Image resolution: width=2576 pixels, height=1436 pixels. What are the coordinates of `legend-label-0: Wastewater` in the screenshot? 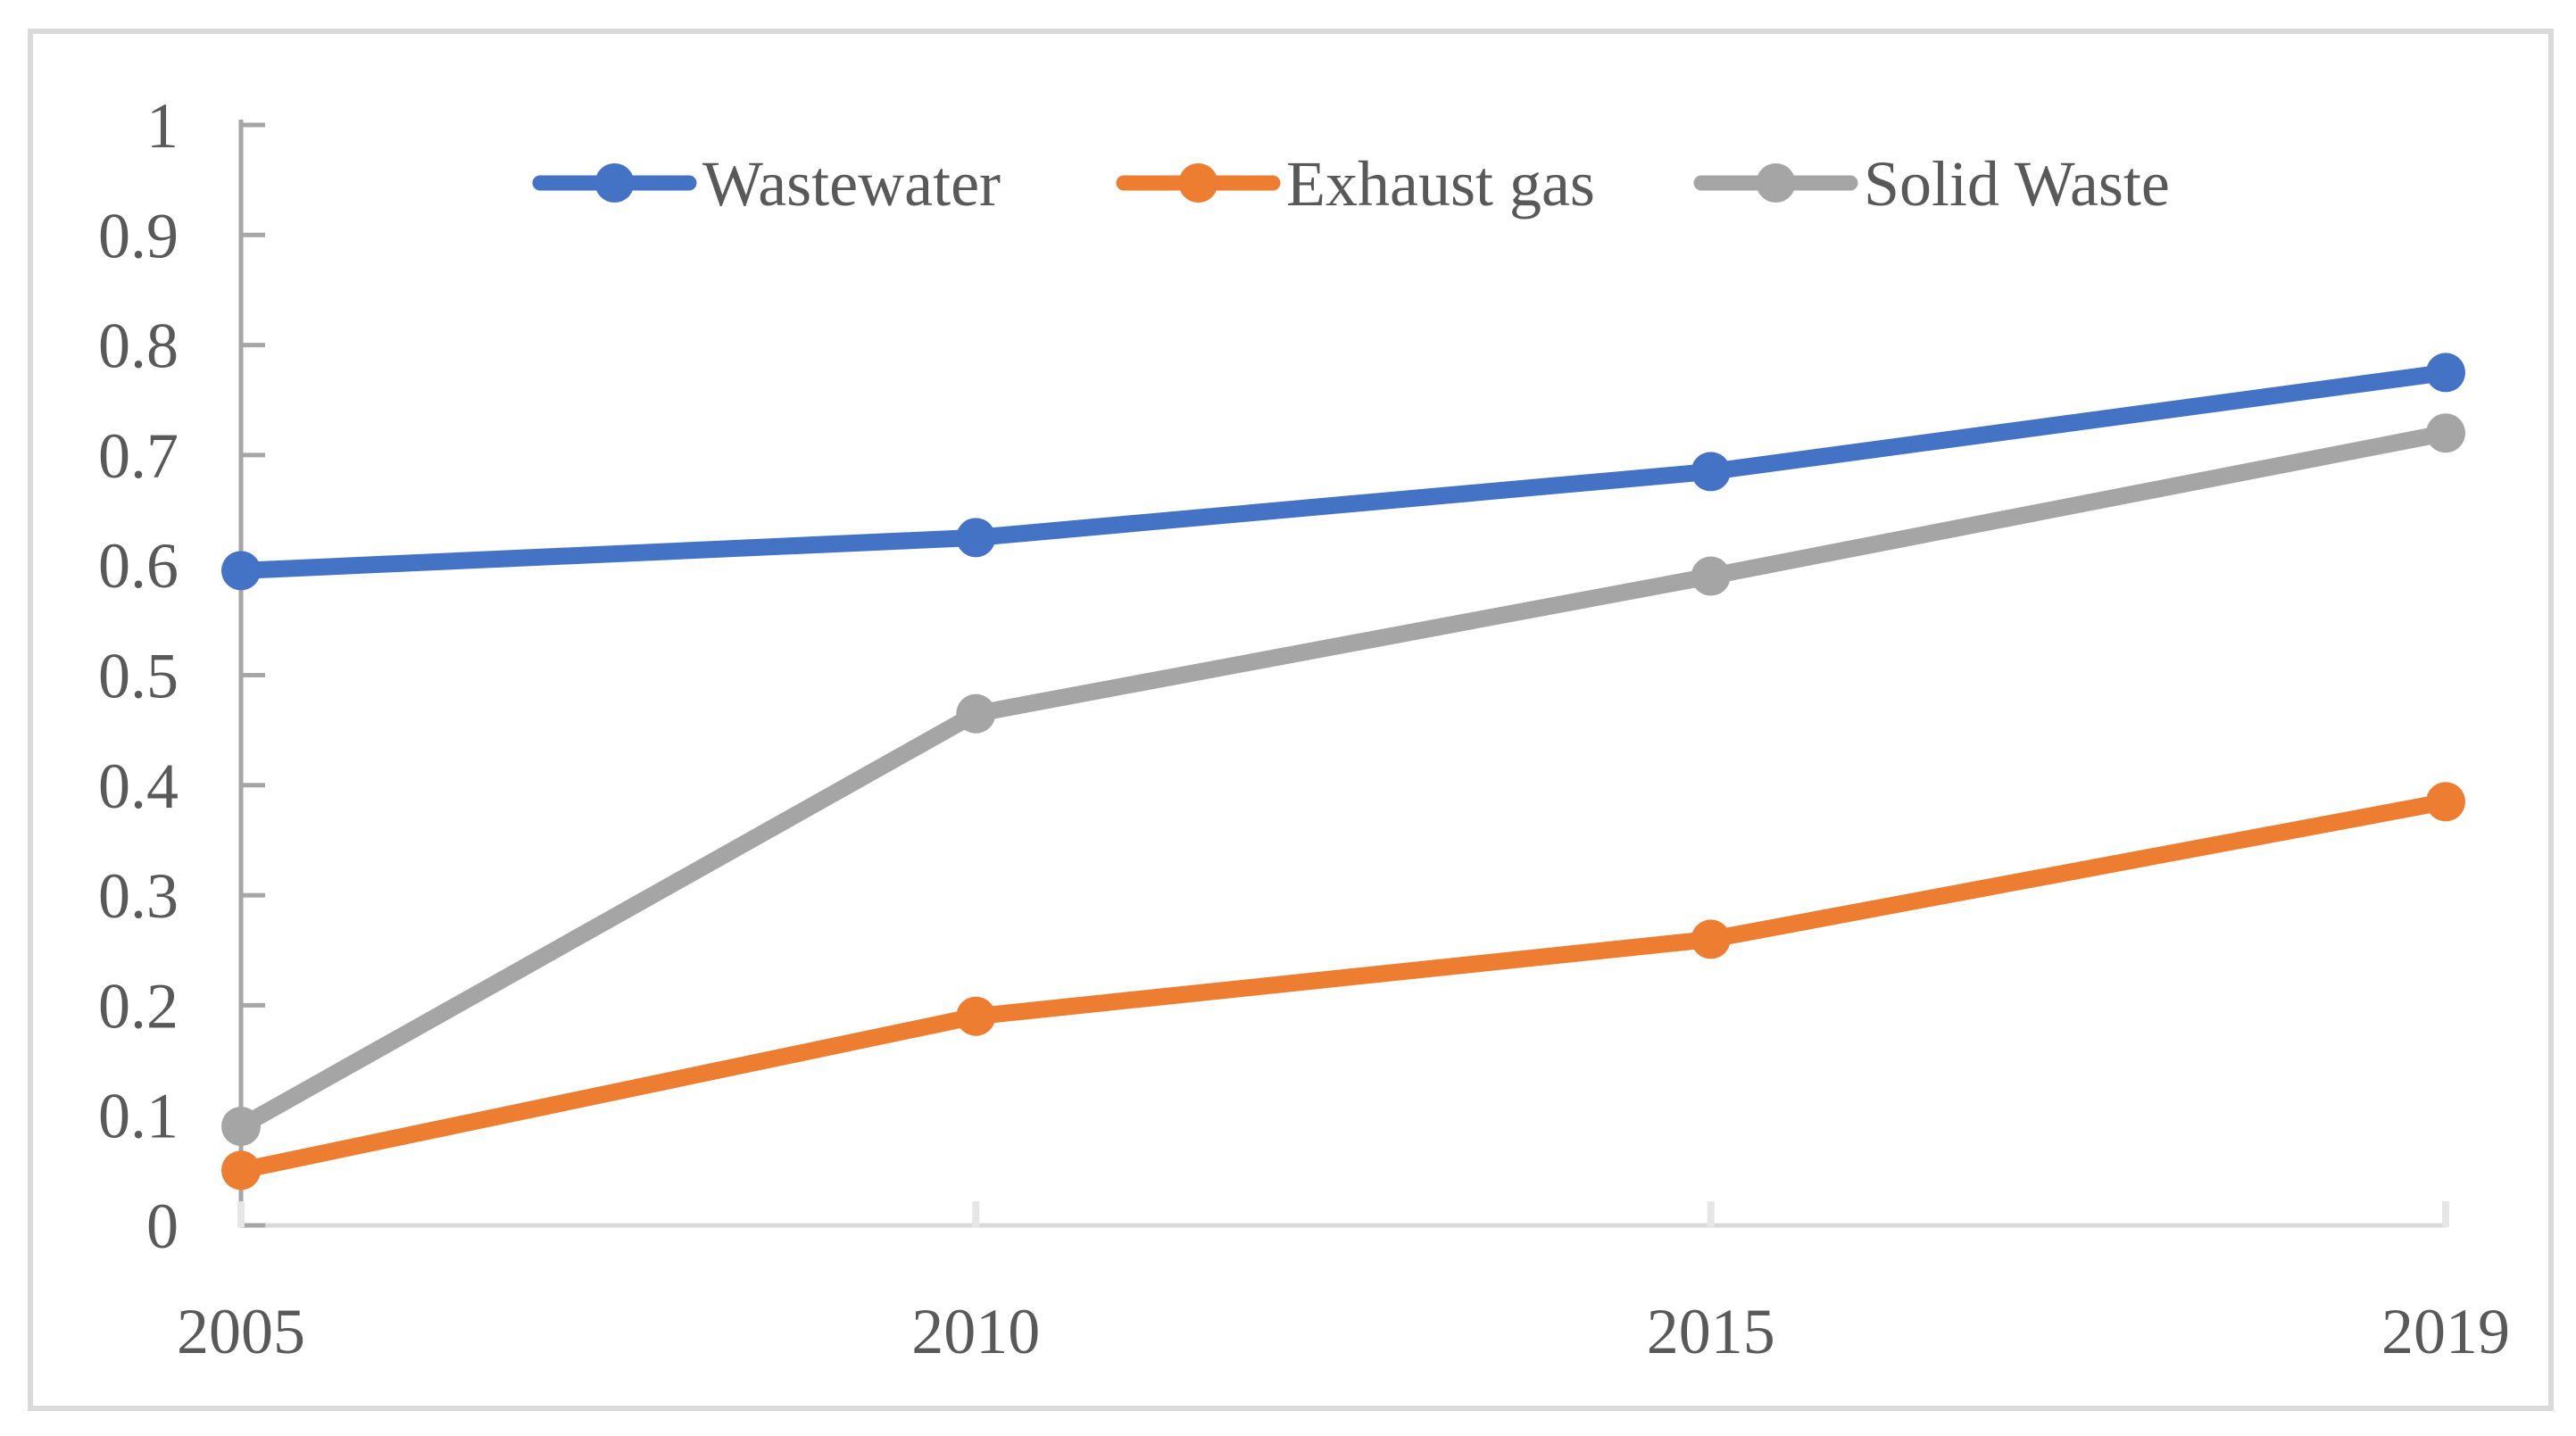 It's located at (852, 184).